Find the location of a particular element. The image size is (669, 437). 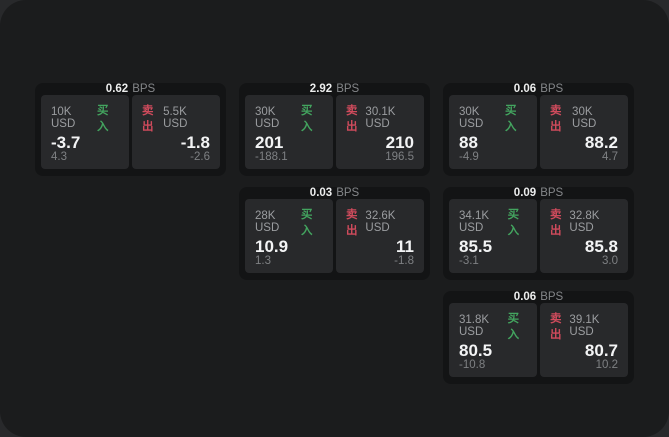

buy-change: 4.3 is located at coordinates (59, 157).